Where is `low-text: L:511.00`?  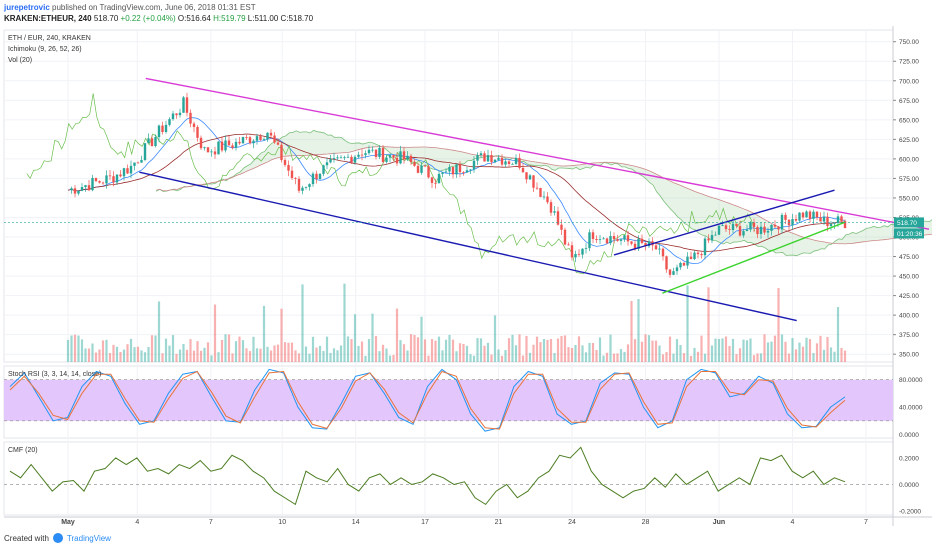 low-text: L:511.00 is located at coordinates (263, 18).